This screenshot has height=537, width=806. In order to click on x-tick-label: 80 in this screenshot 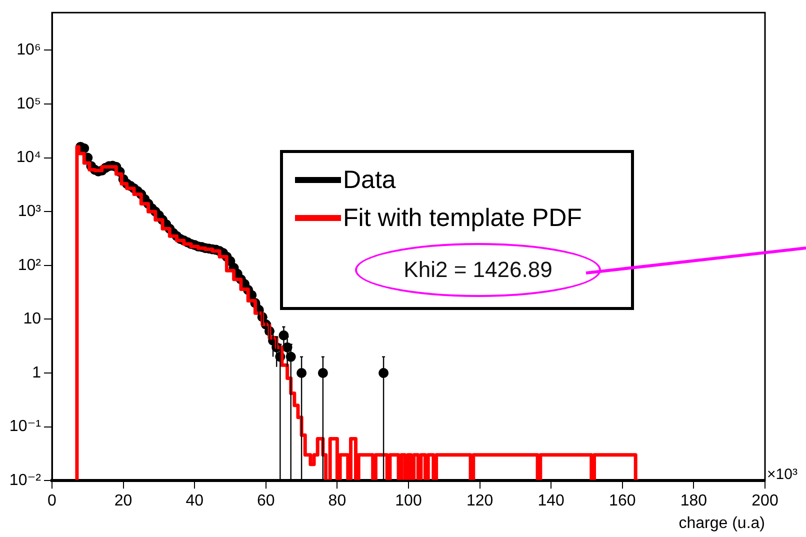, I will do `click(337, 501)`.